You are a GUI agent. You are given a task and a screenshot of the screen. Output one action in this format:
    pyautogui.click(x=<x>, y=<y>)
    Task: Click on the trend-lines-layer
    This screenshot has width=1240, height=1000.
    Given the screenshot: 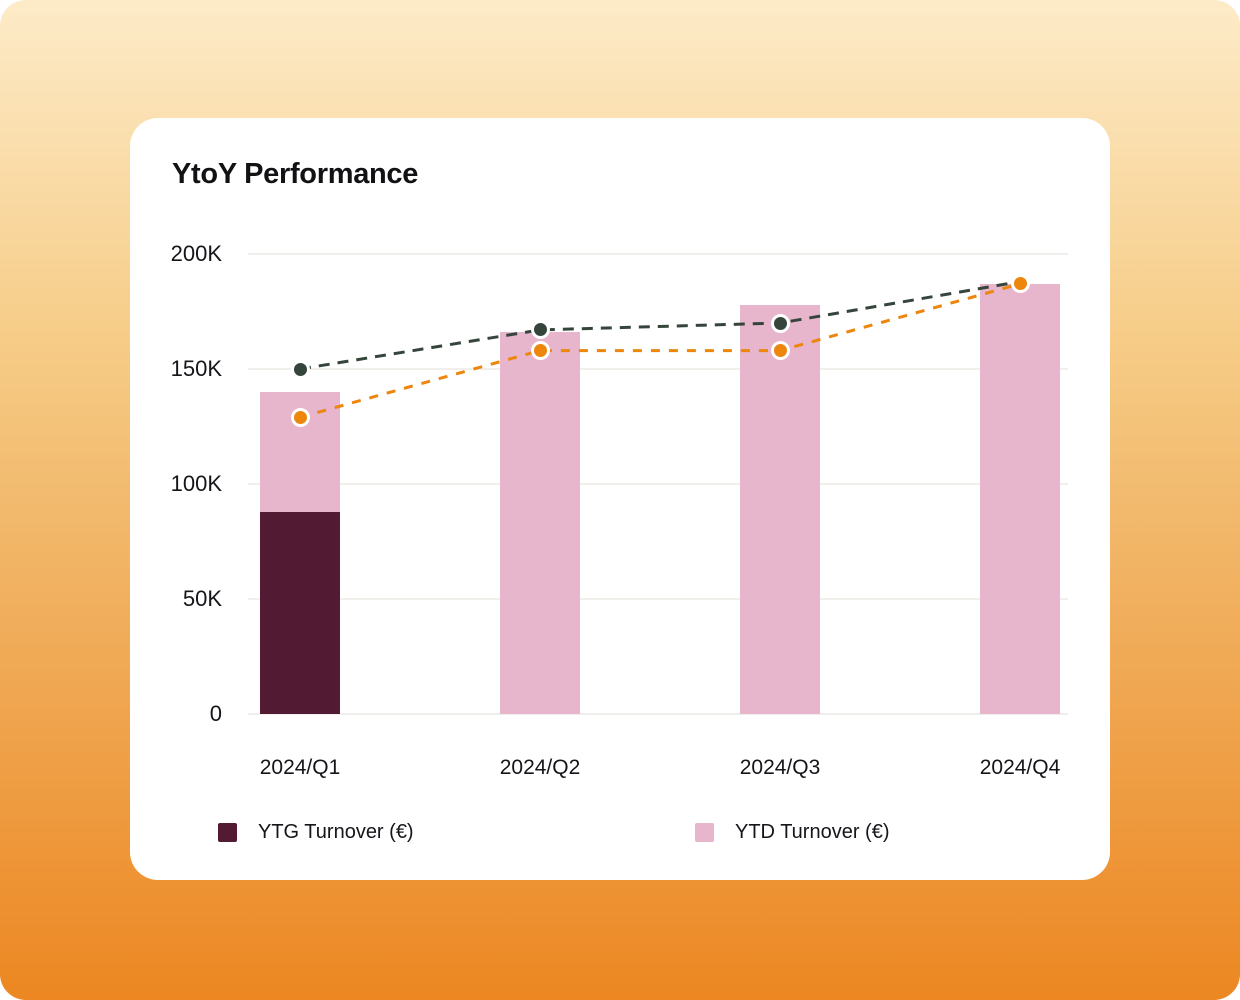 What is the action you would take?
    pyautogui.click(x=660, y=349)
    